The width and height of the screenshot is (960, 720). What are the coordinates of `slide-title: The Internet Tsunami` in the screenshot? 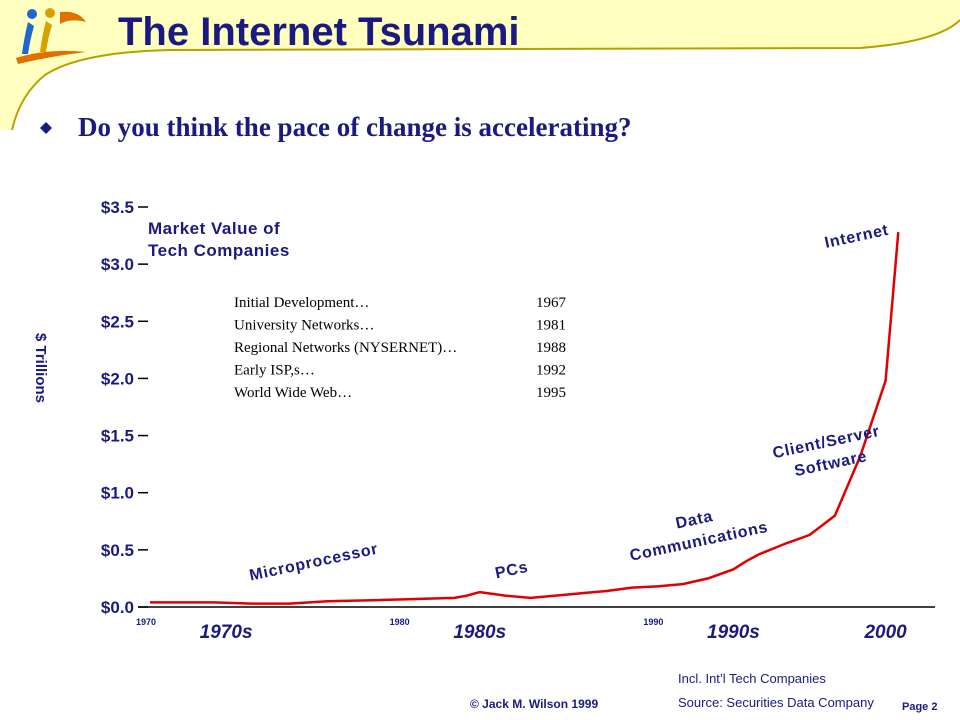 It's located at (319, 32).